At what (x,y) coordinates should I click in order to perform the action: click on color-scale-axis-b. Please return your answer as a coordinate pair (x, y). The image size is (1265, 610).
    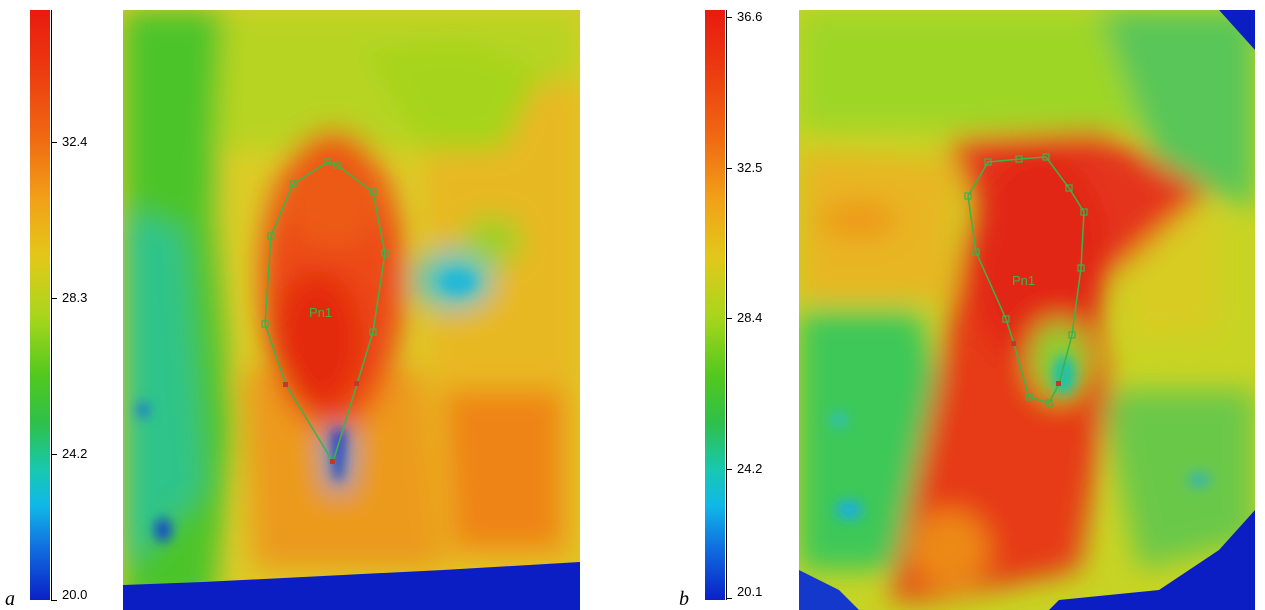
    Looking at the image, I should click on (726, 305).